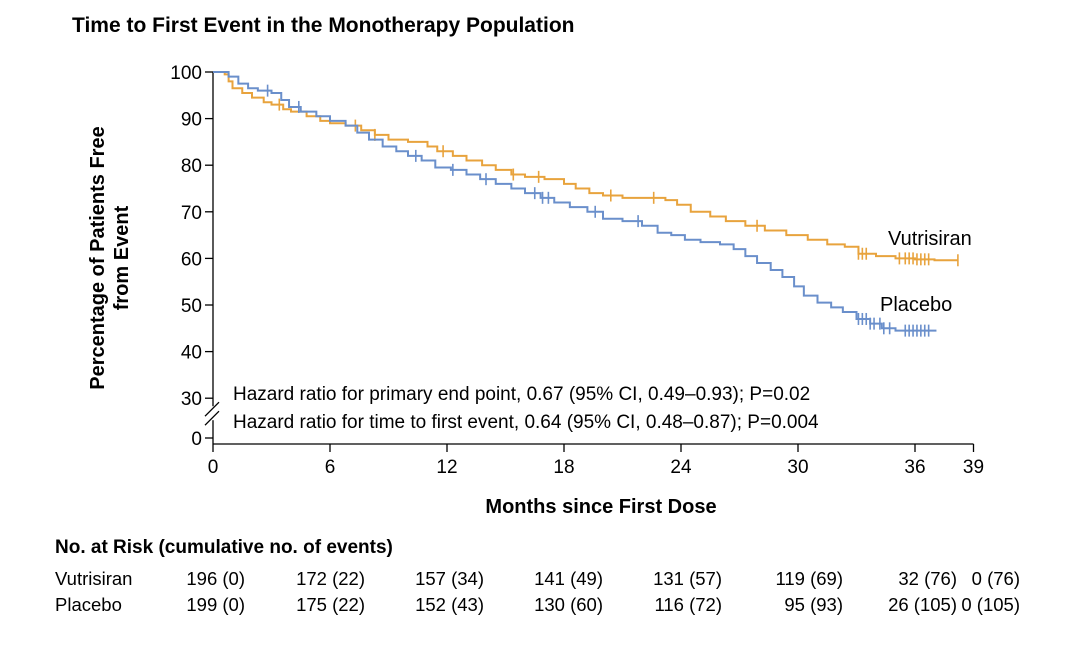  What do you see at coordinates (186, 73) in the screenshot?
I see `y-tick-label: 100` at bounding box center [186, 73].